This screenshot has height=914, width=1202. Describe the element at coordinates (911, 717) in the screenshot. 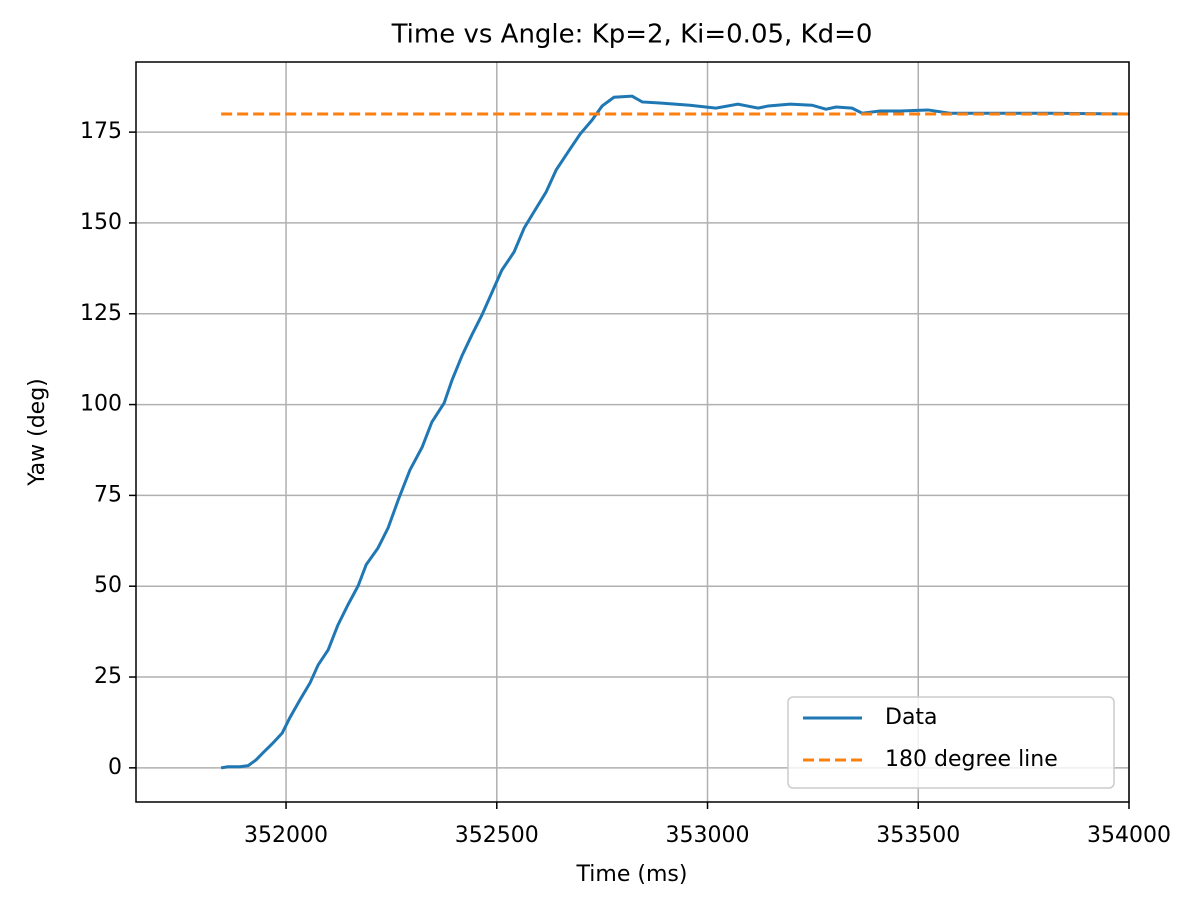

I see `legend-label: Data` at that location.